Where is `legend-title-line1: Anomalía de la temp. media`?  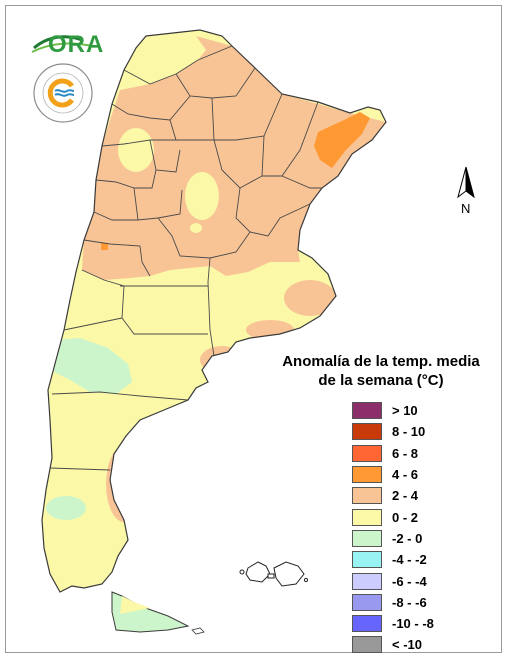
legend-title-line1: Anomalía de la temp. media is located at coordinates (381, 361).